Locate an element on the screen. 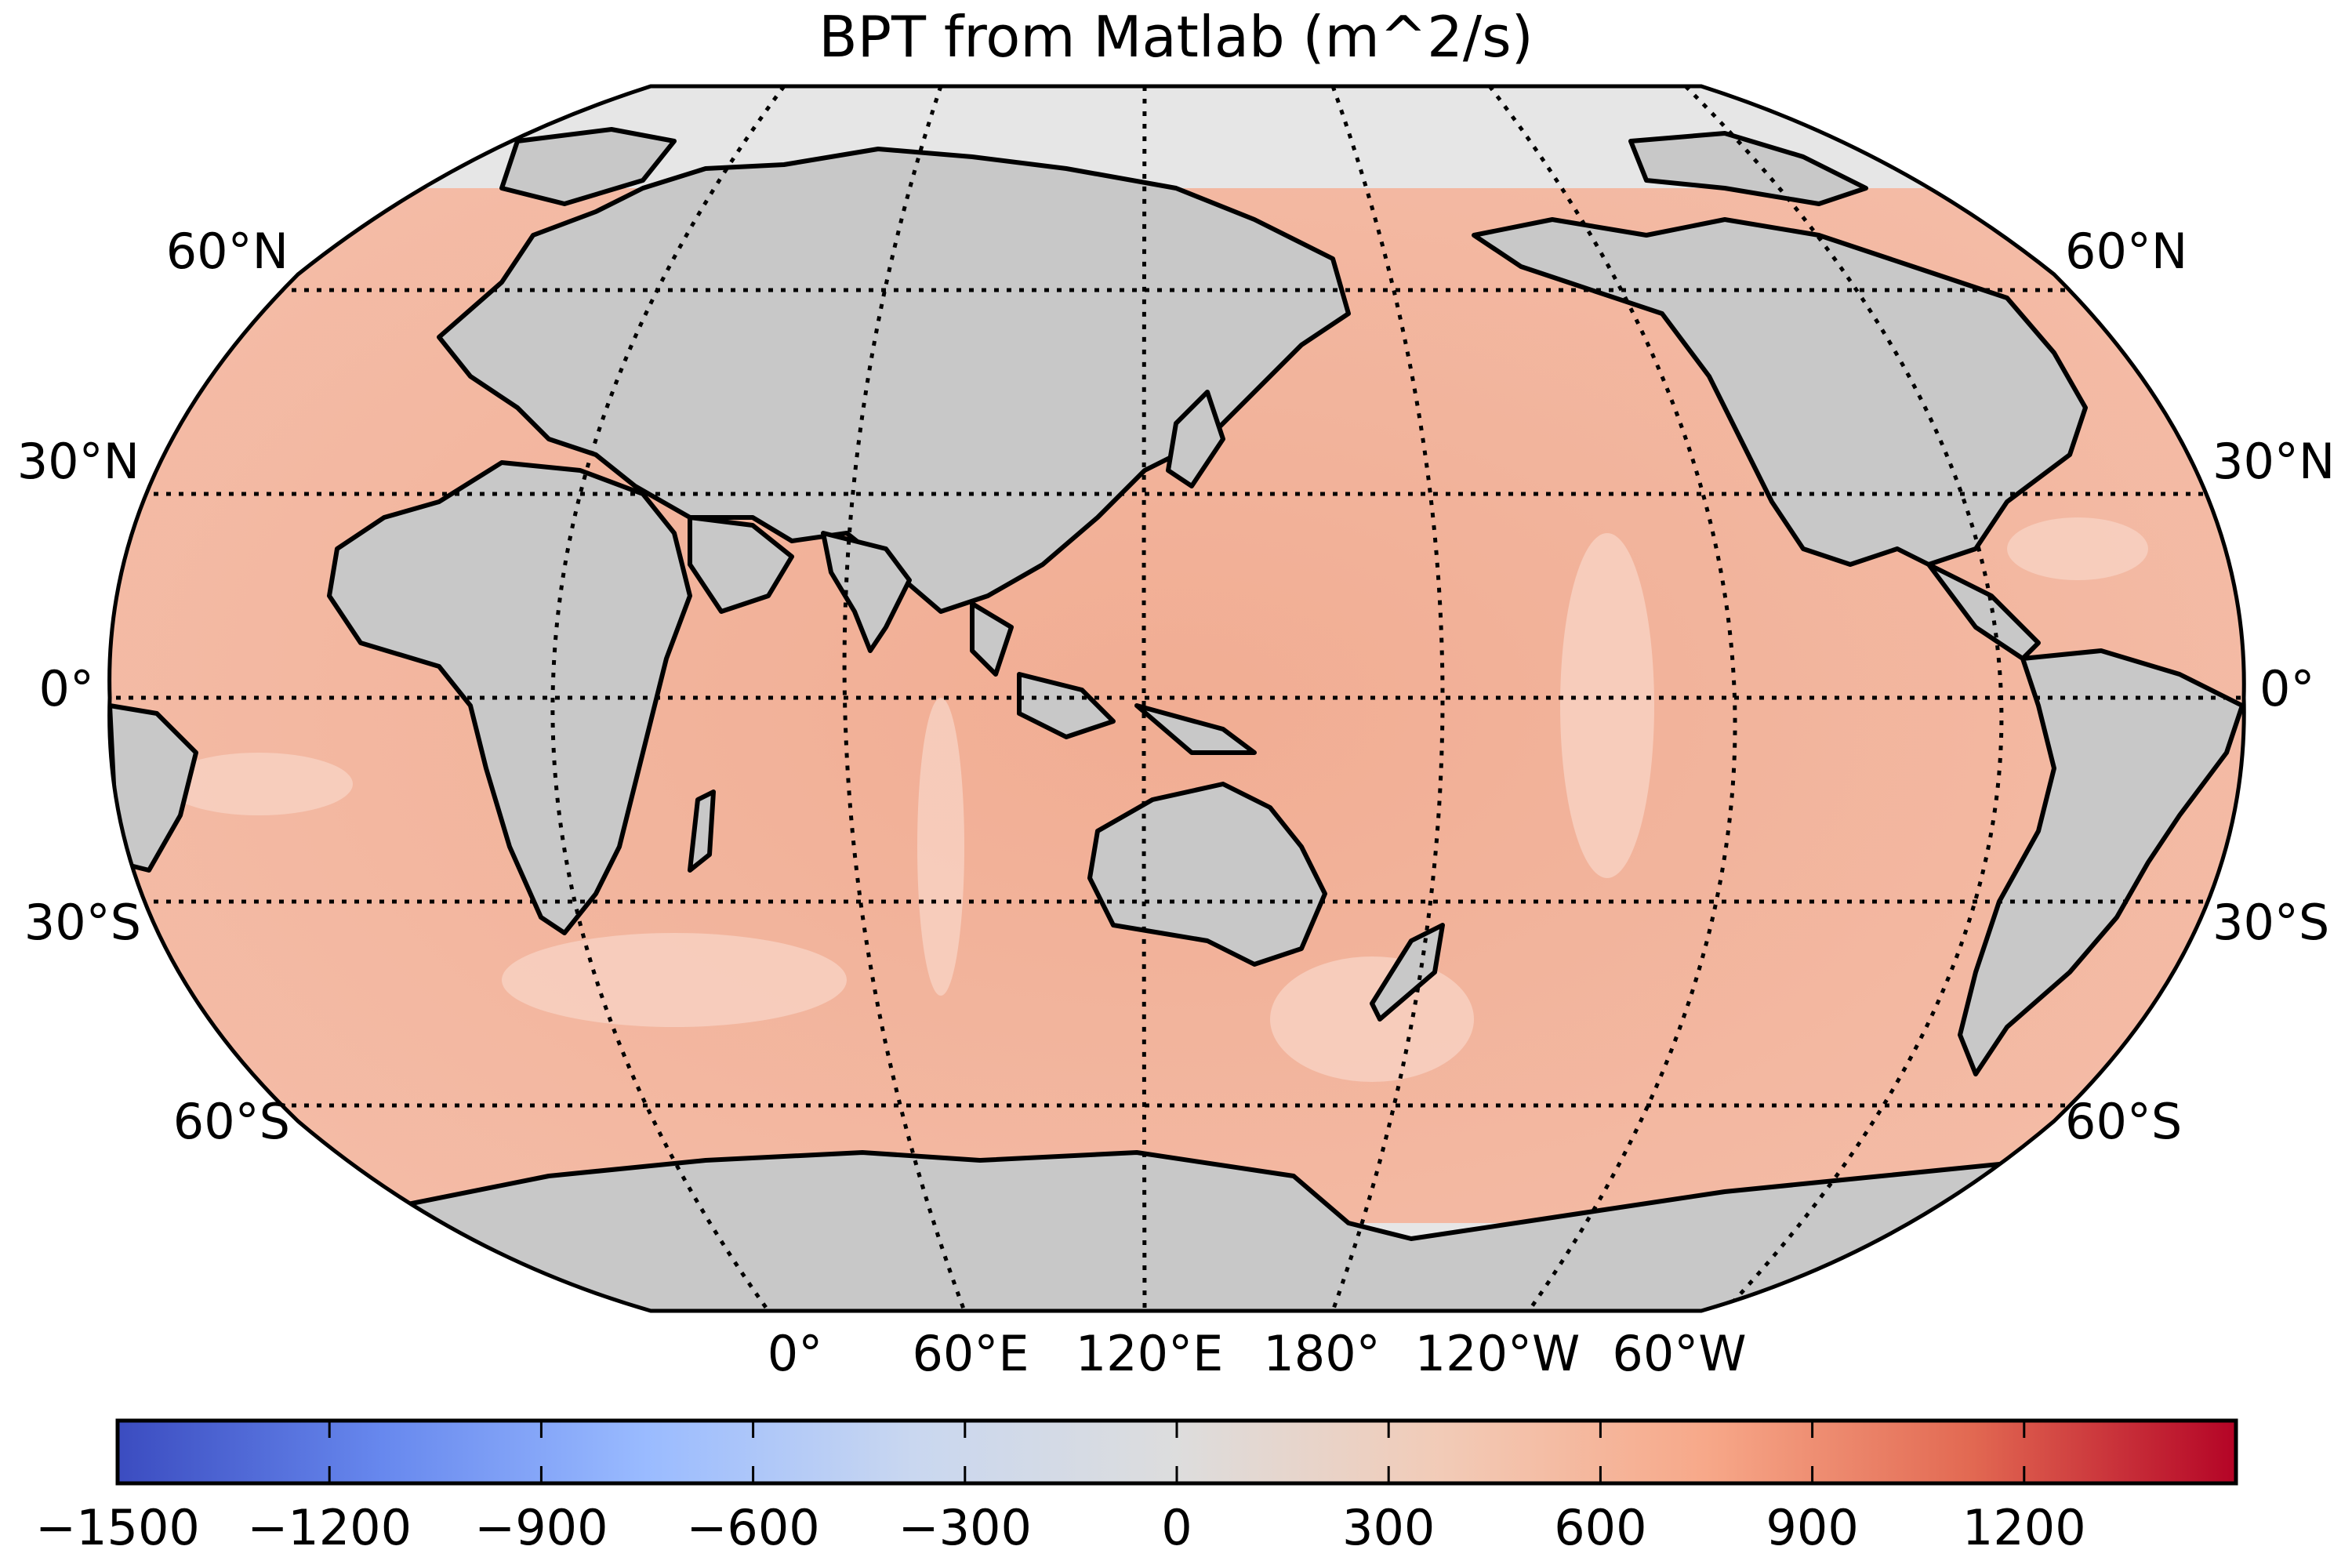 The height and width of the screenshot is (1568, 2352). lon-label-180: 180° is located at coordinates (1321, 1353).